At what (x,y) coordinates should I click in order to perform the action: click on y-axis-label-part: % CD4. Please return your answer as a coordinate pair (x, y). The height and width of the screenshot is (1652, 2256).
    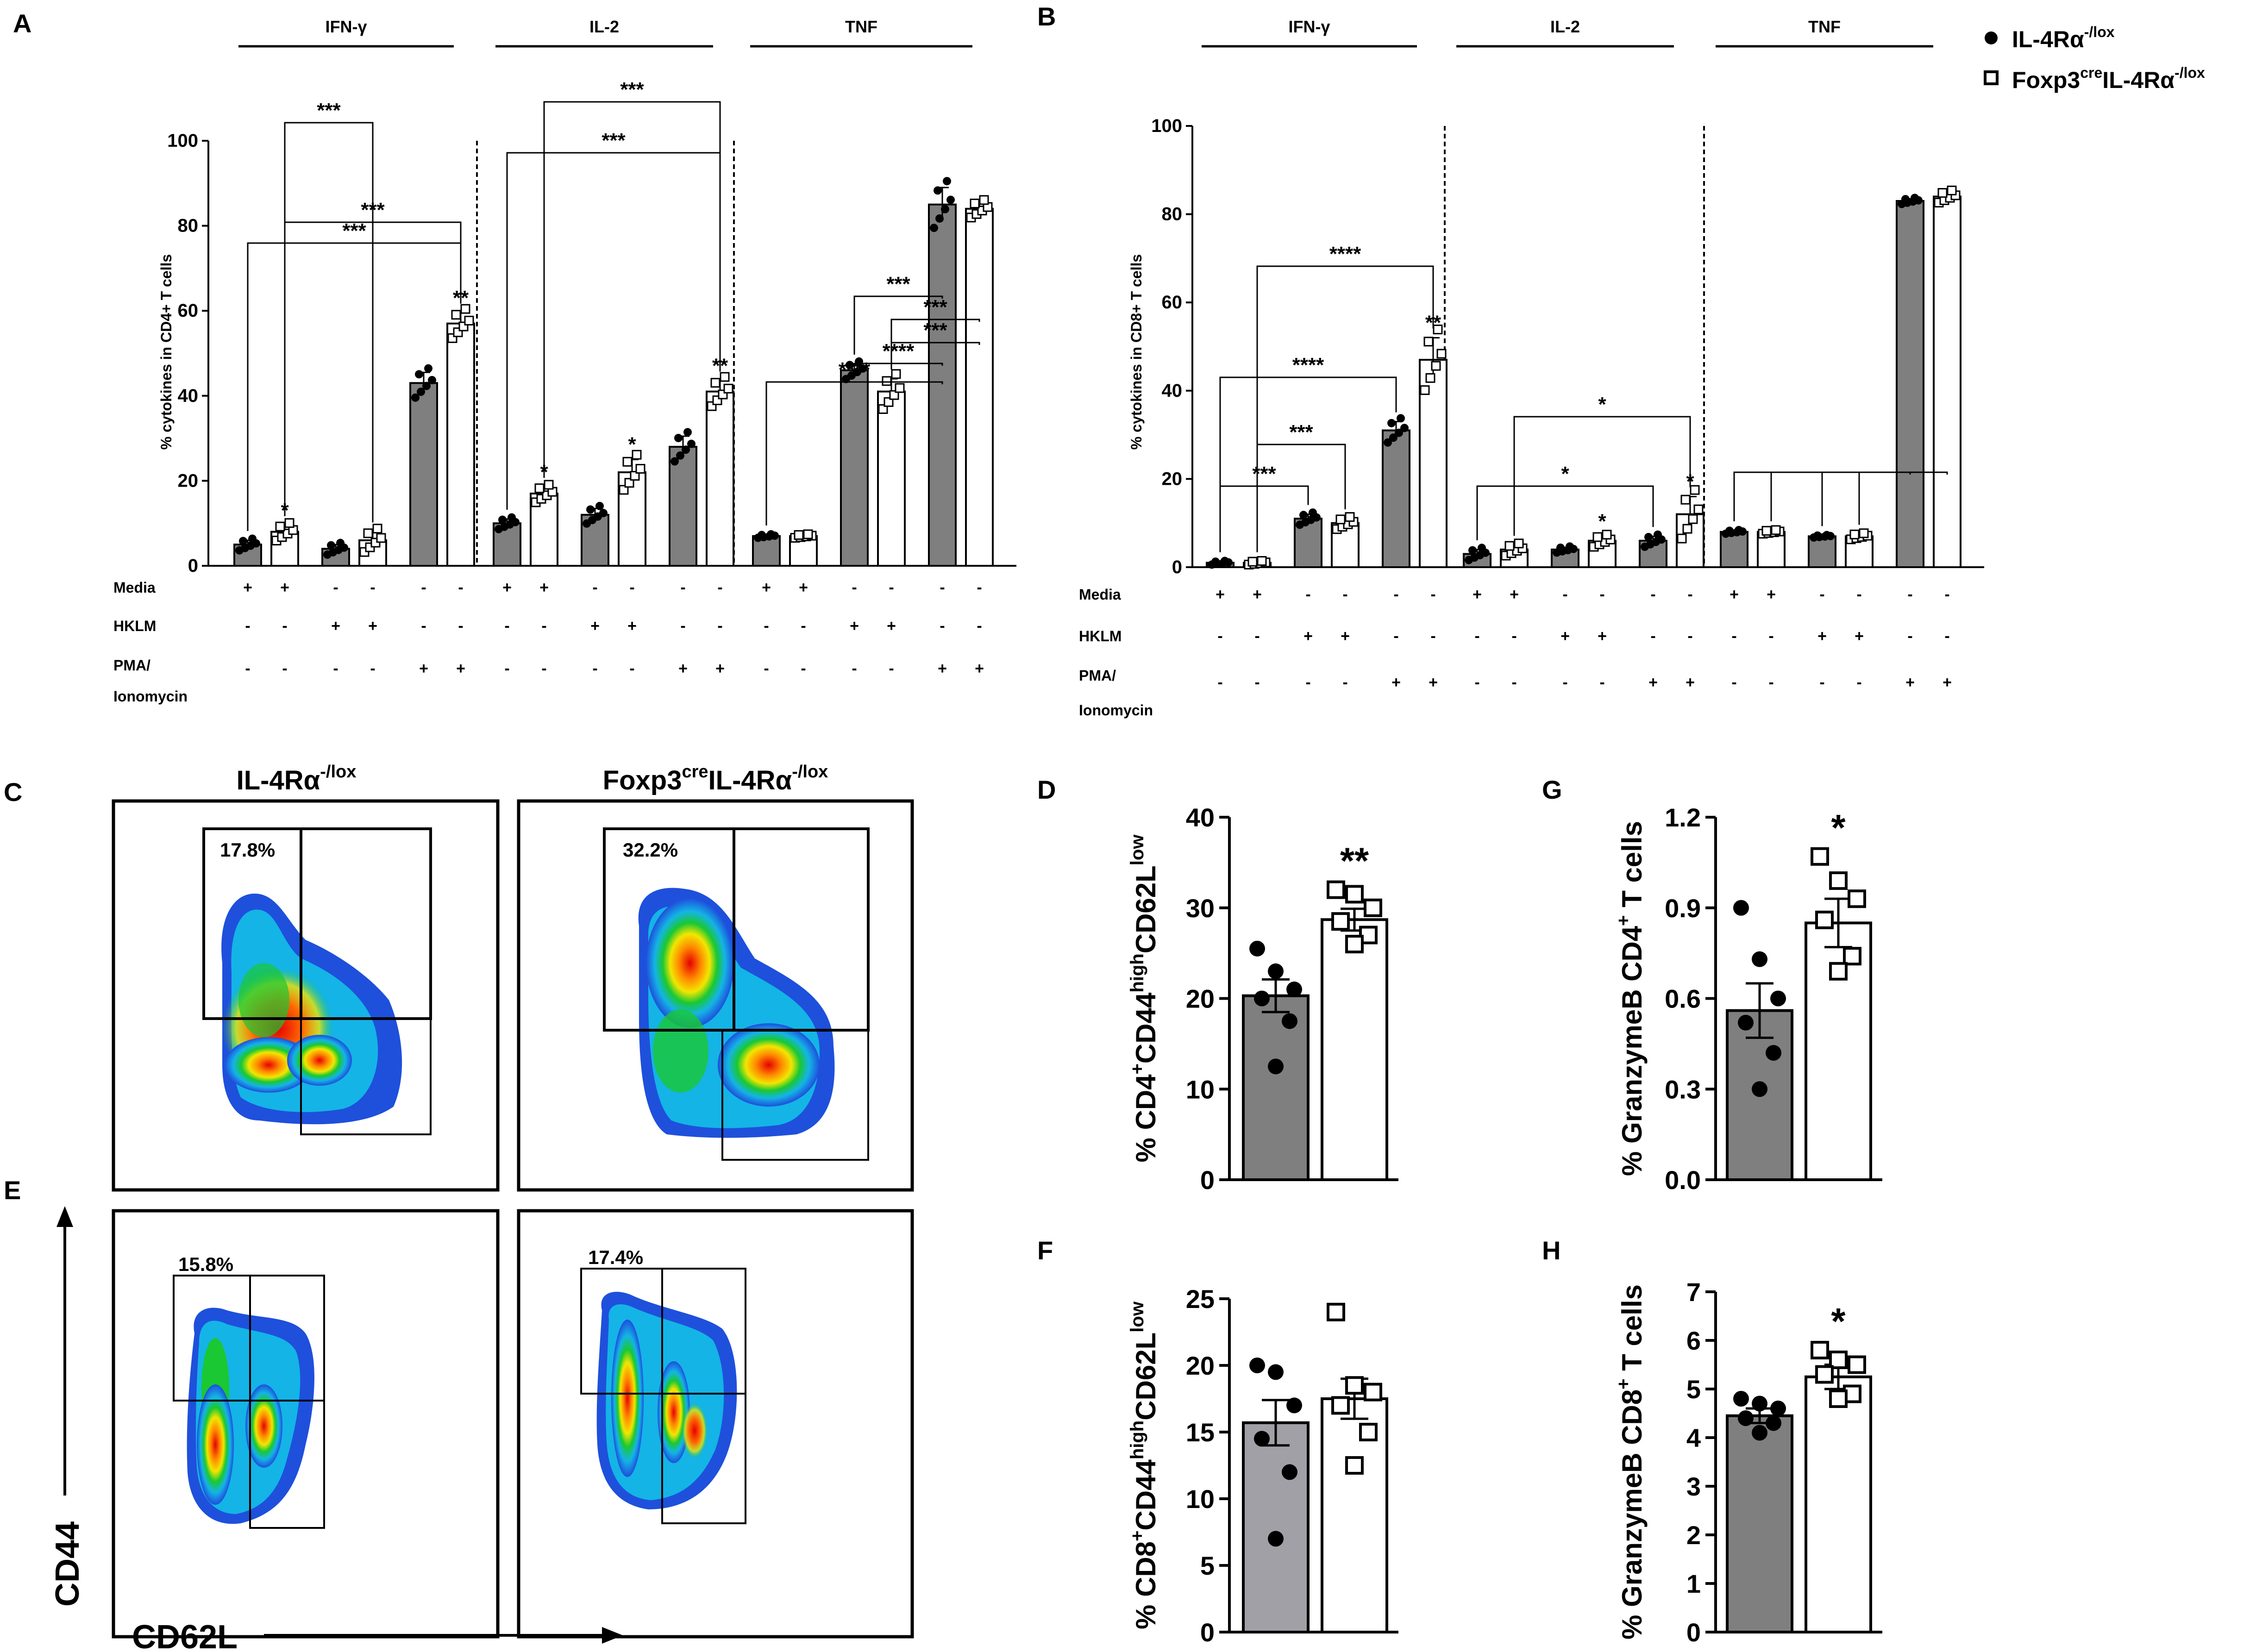
    Looking at the image, I should click on (1145, 1118).